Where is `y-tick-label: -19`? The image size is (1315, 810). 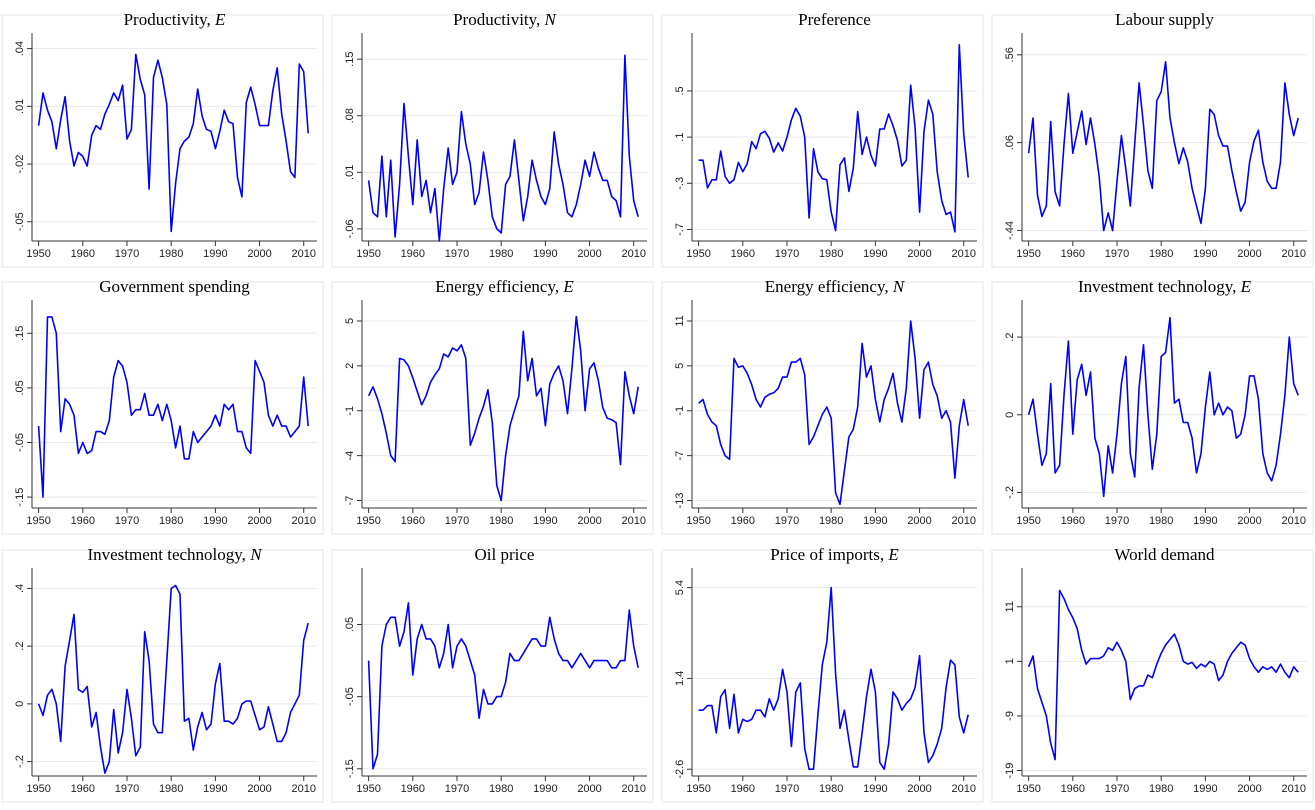
y-tick-label: -19 is located at coordinates (1010, 771).